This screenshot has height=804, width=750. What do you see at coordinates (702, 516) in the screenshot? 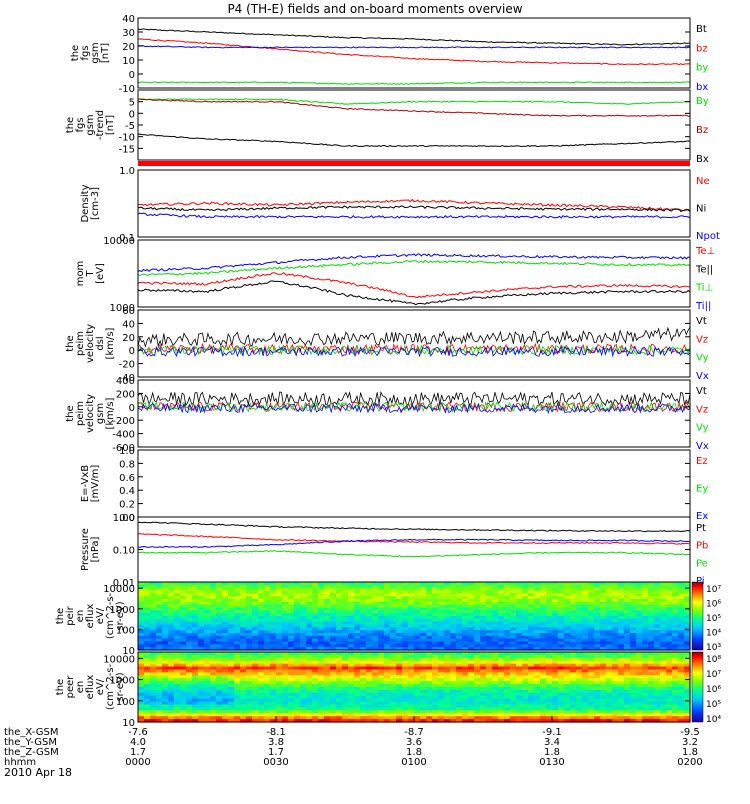
I see `legend-Ex: Ex` at bounding box center [702, 516].